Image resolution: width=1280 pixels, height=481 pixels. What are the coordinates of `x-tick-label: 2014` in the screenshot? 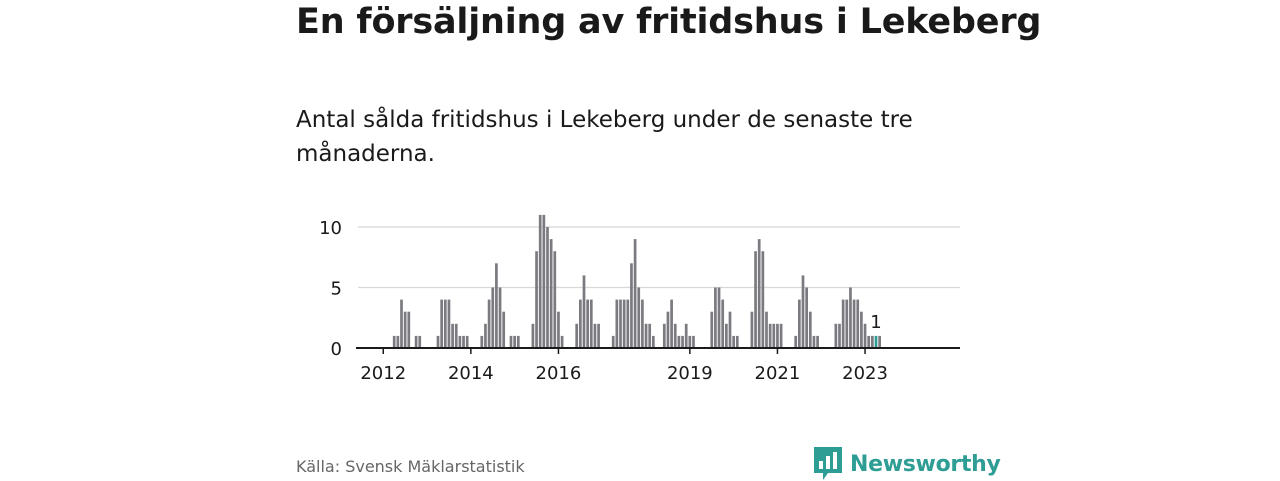 It's located at (471, 373).